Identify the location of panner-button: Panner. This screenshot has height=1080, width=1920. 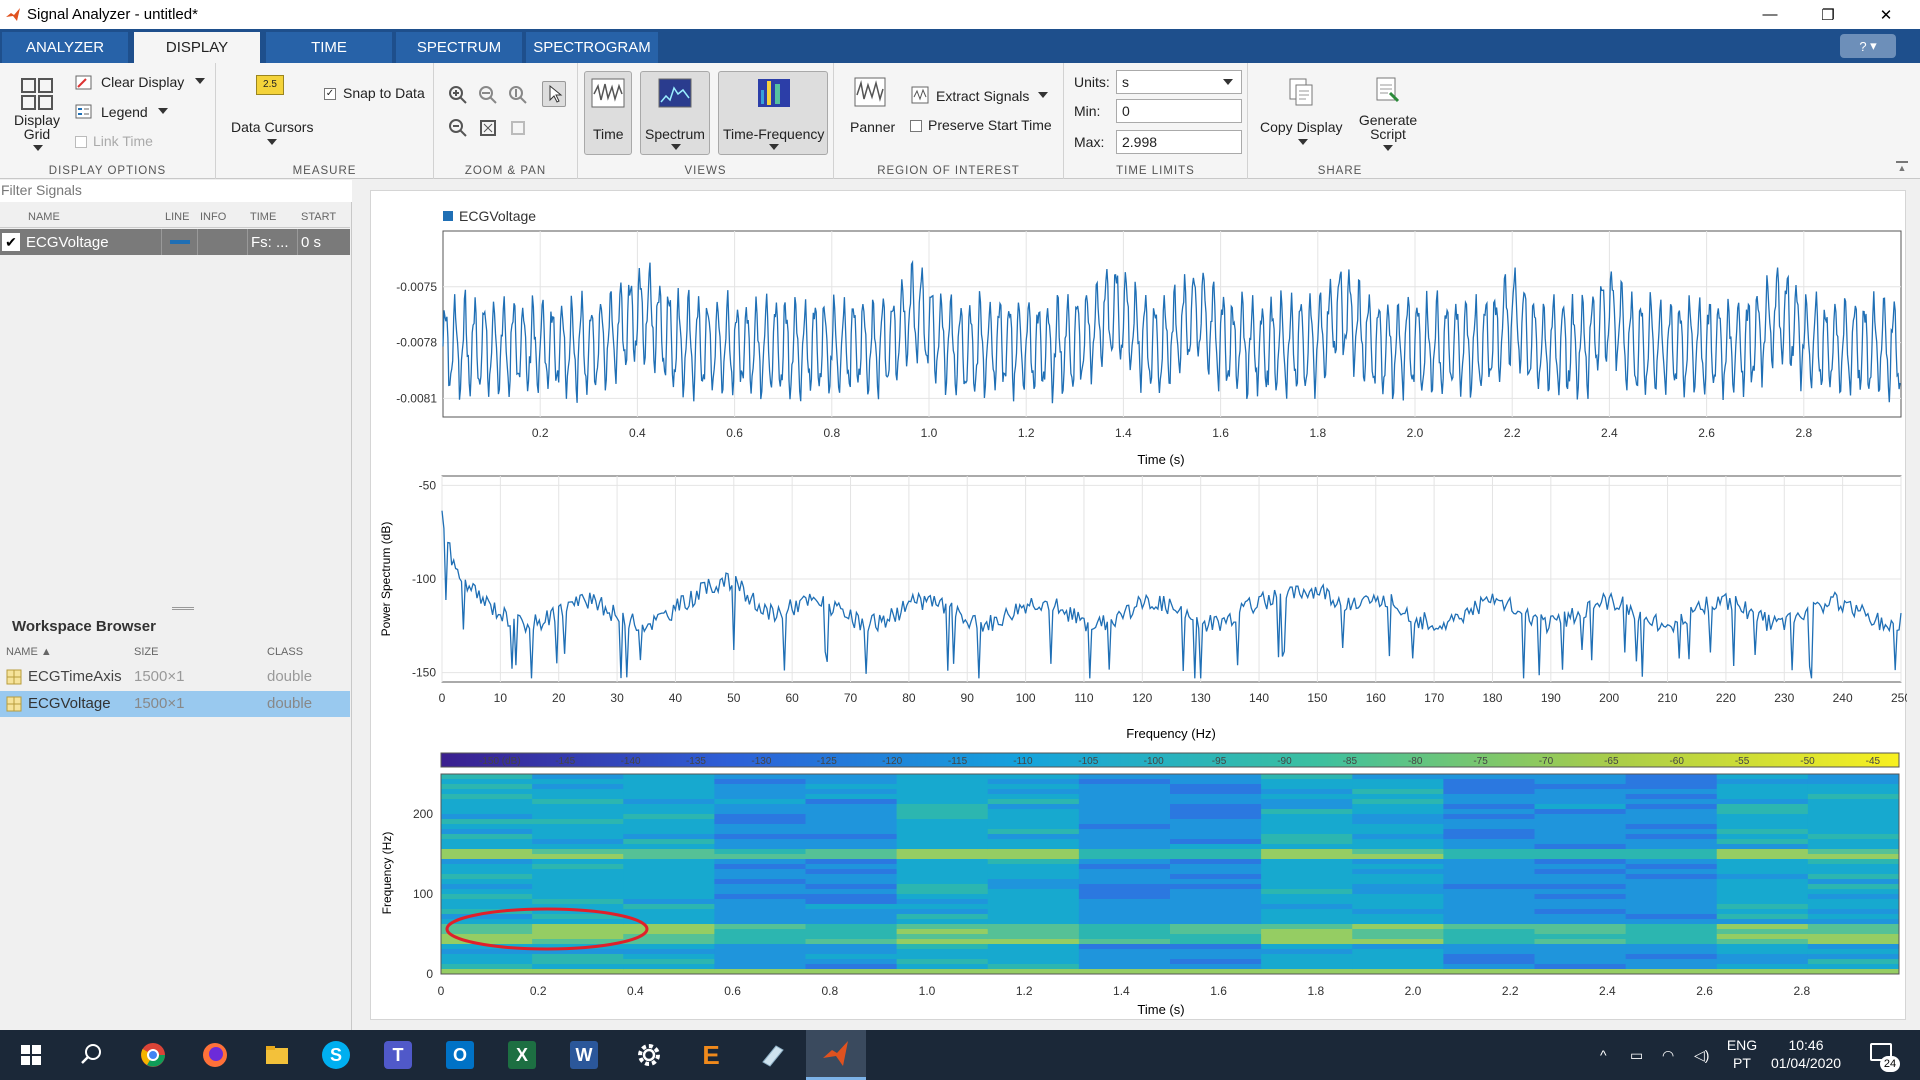
(873, 127).